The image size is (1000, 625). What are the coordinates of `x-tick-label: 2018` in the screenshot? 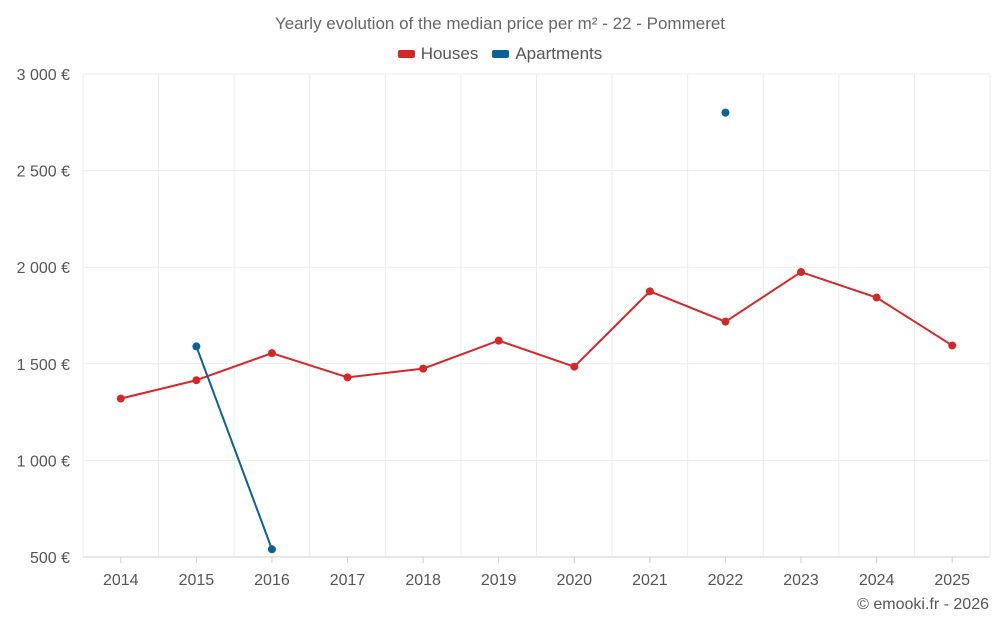 It's located at (423, 580).